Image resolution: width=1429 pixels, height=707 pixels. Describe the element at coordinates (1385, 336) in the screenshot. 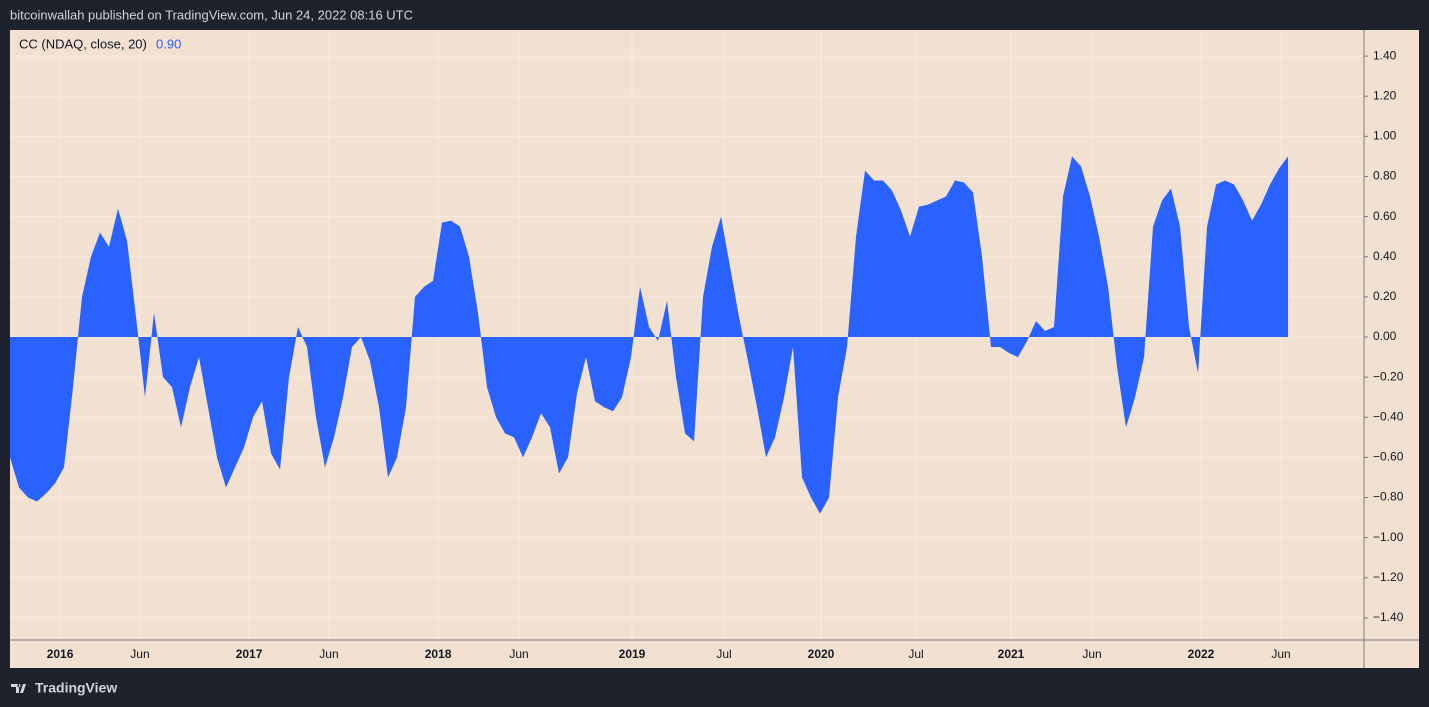

I see `y-tick-label: 0.00` at that location.